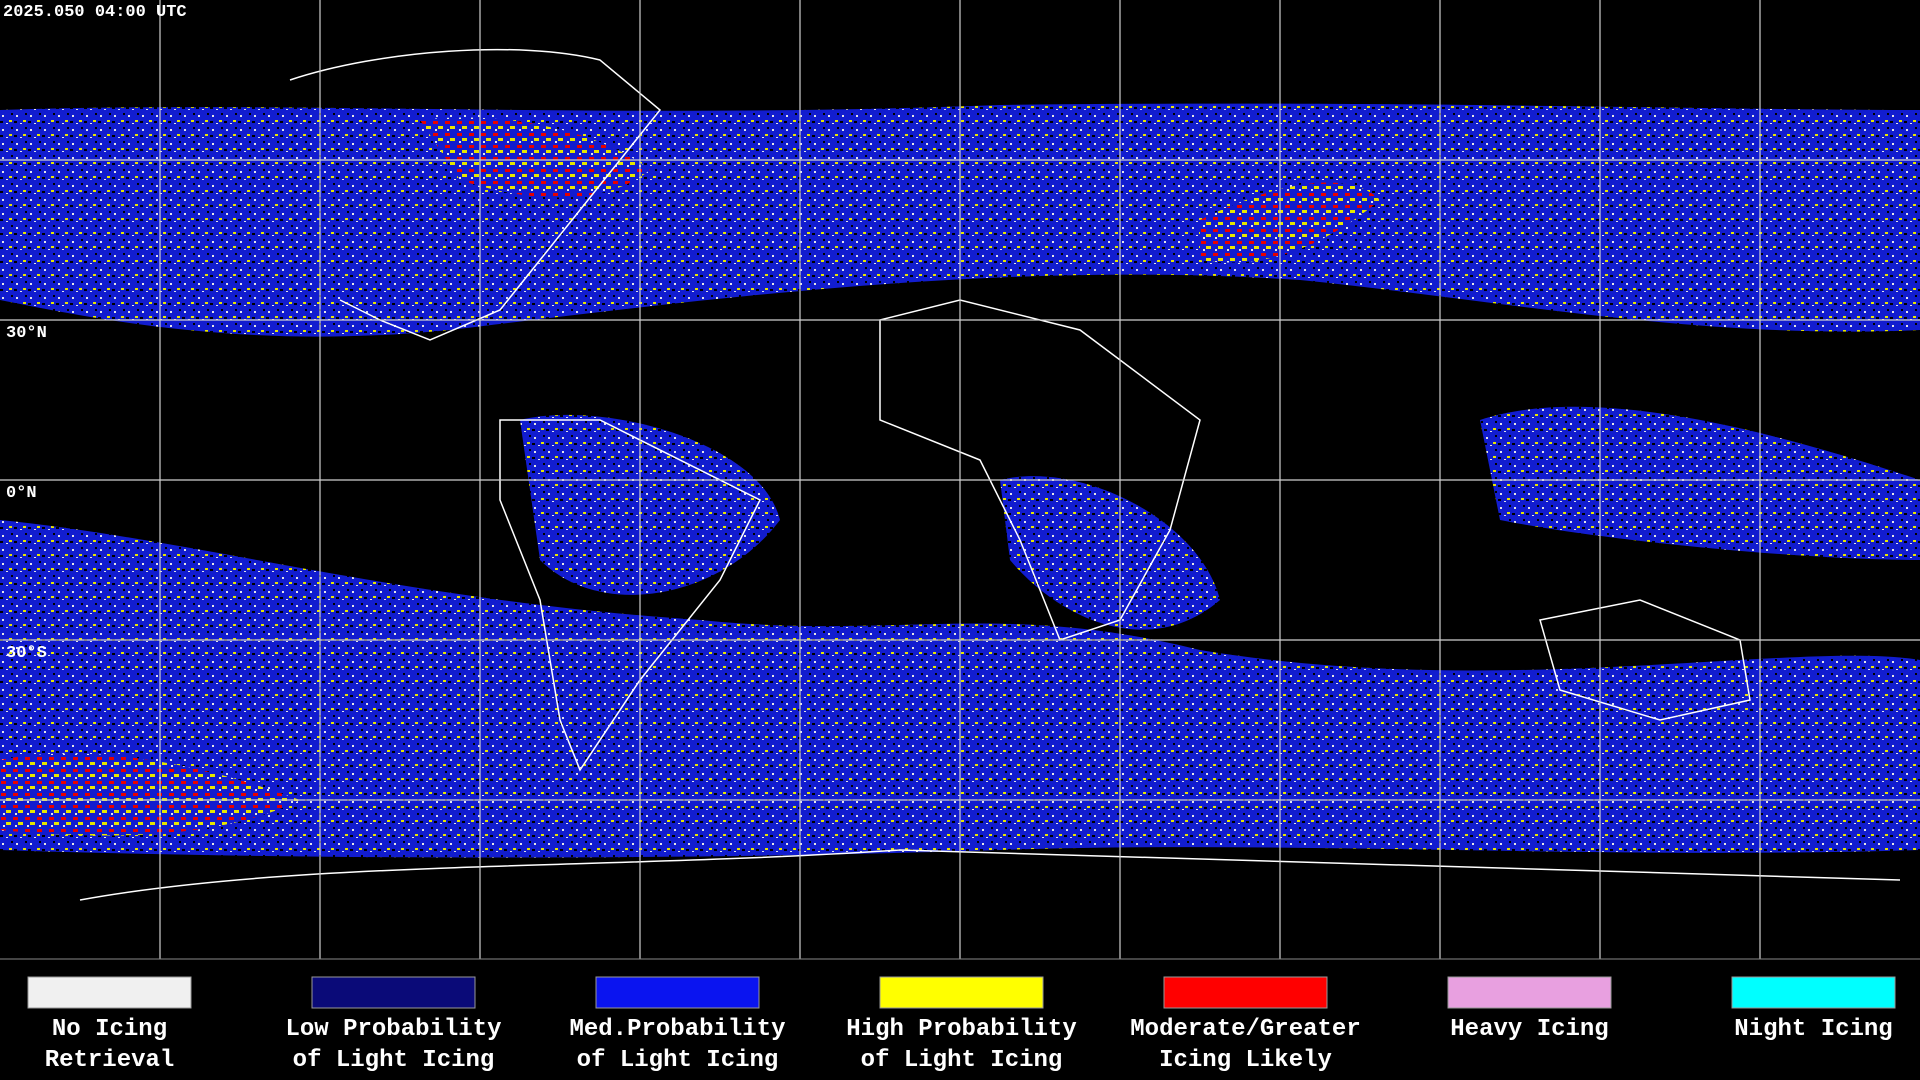  I want to click on timestamp: 2025.050 04:00 UTC, so click(95, 12).